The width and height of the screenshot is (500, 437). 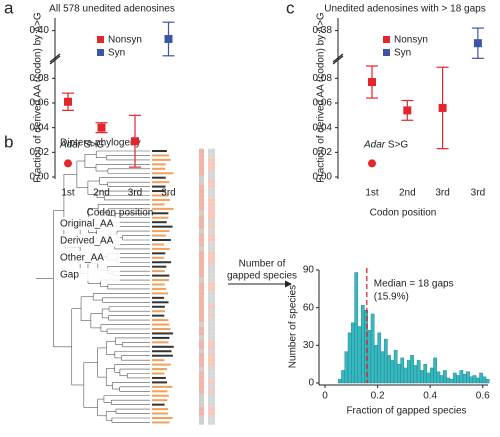 I want to click on x-tick-label: 1st, so click(x=372, y=193).